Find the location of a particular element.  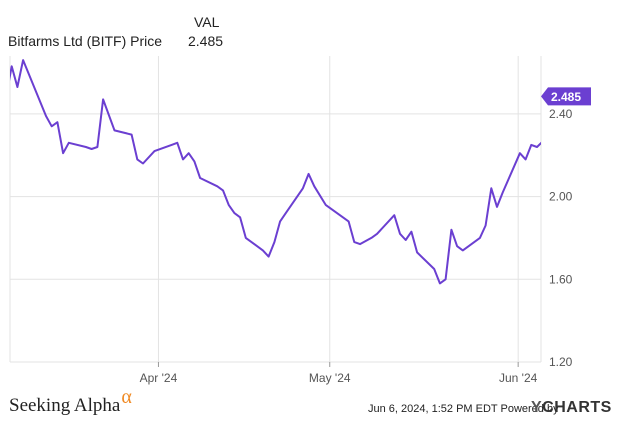

legend-series-value: 2.485 is located at coordinates (206, 41).